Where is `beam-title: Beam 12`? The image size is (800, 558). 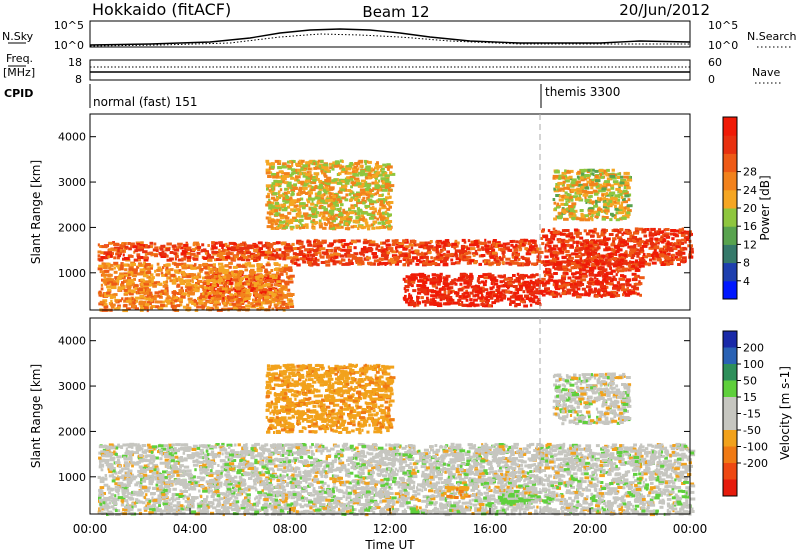 beam-title: Beam 12 is located at coordinates (395, 12).